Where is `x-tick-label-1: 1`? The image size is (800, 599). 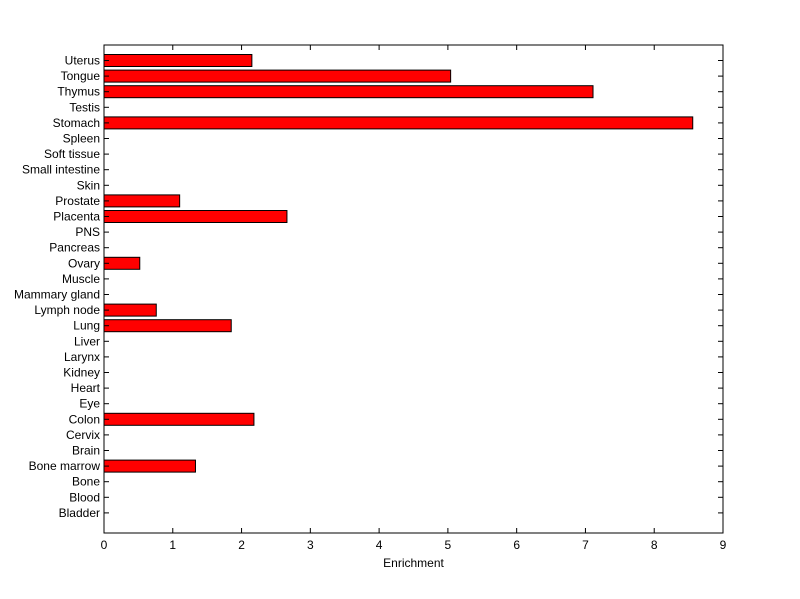 x-tick-label-1: 1 is located at coordinates (172, 545).